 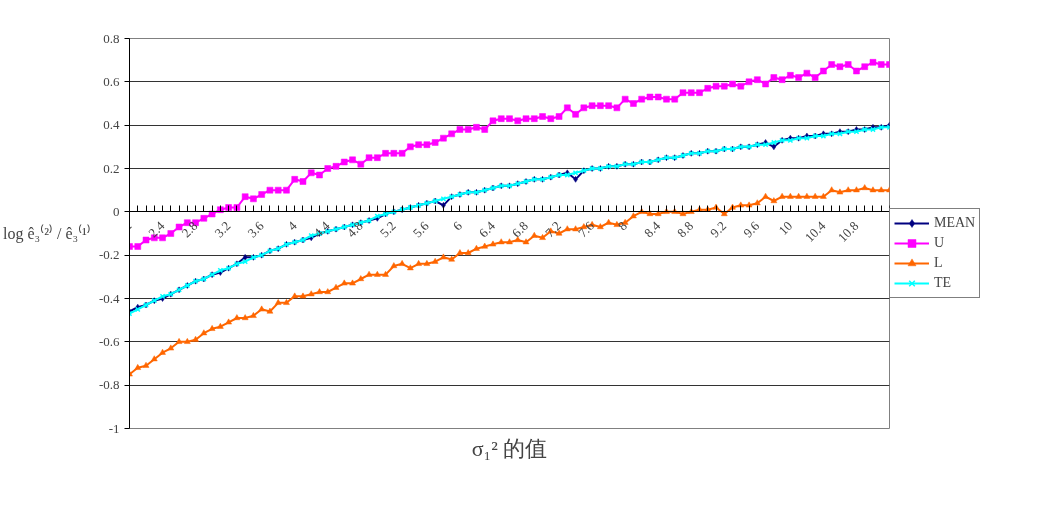 What do you see at coordinates (116, 211) in the screenshot?
I see `y-tick-label: 0` at bounding box center [116, 211].